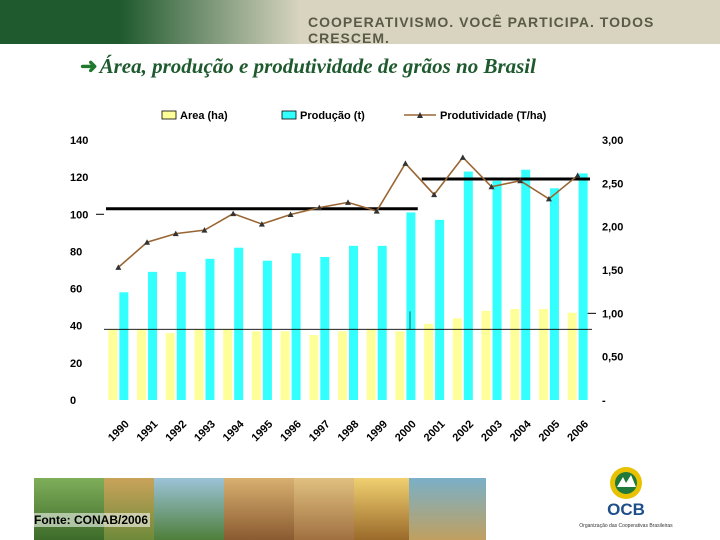 The width and height of the screenshot is (720, 540). Describe the element at coordinates (119, 431) in the screenshot. I see `x-axis-tick-label: 1990` at that location.